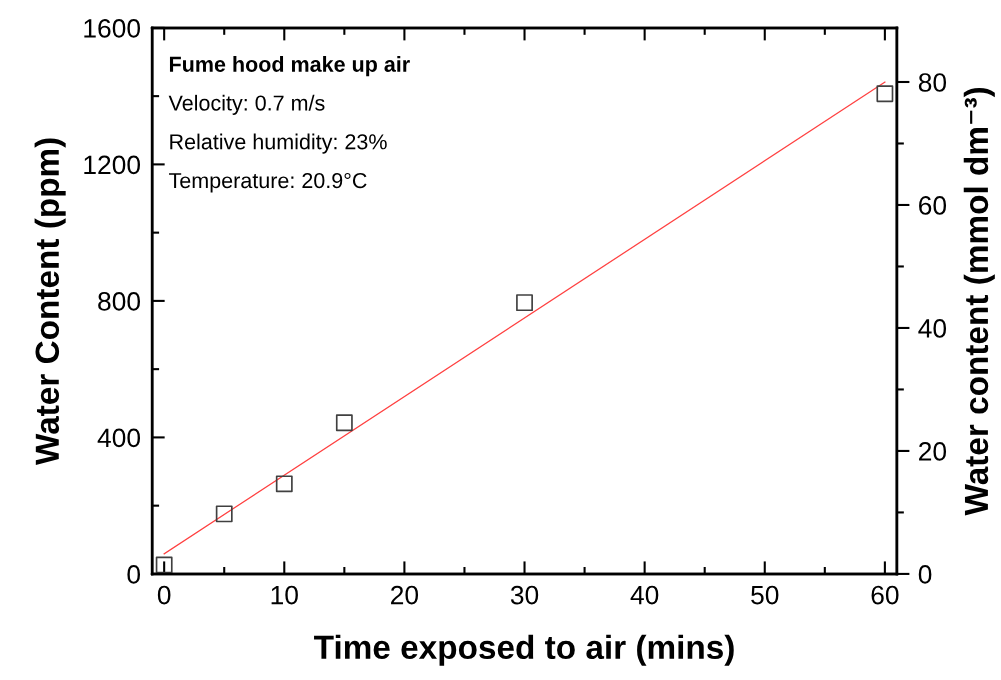 This screenshot has height=680, width=1001. I want to click on annotation: Velocity: 0.7 m/s, so click(246, 104).